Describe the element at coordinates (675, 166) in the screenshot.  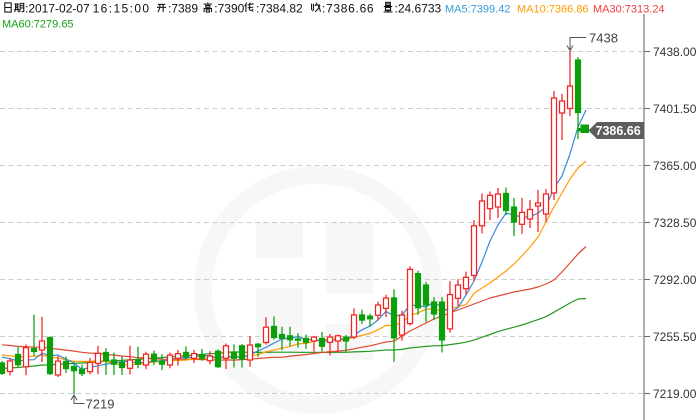
I see `svg-text: 7365.00` at that location.